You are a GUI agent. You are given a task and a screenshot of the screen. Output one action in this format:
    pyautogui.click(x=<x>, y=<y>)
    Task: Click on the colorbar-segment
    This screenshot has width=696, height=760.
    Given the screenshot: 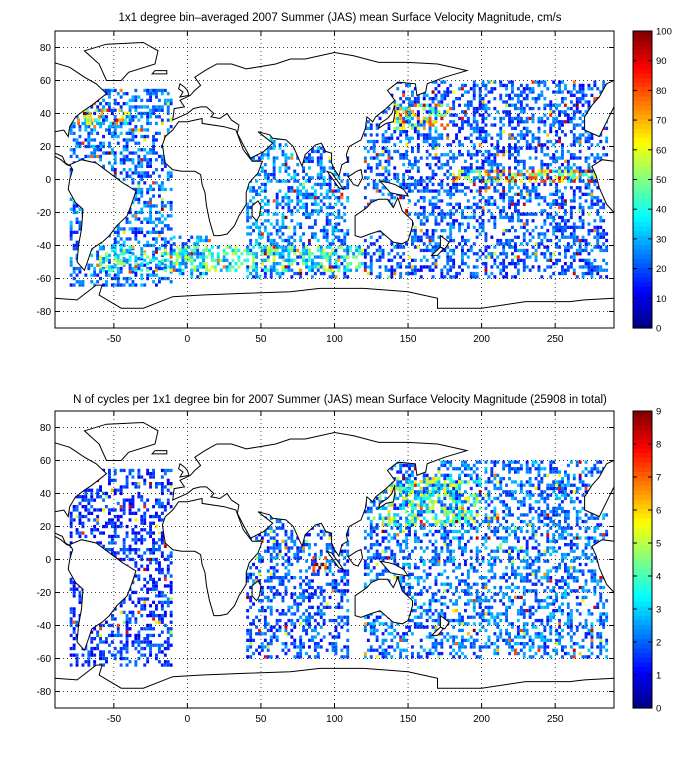 What is the action you would take?
    pyautogui.click(x=642, y=187)
    